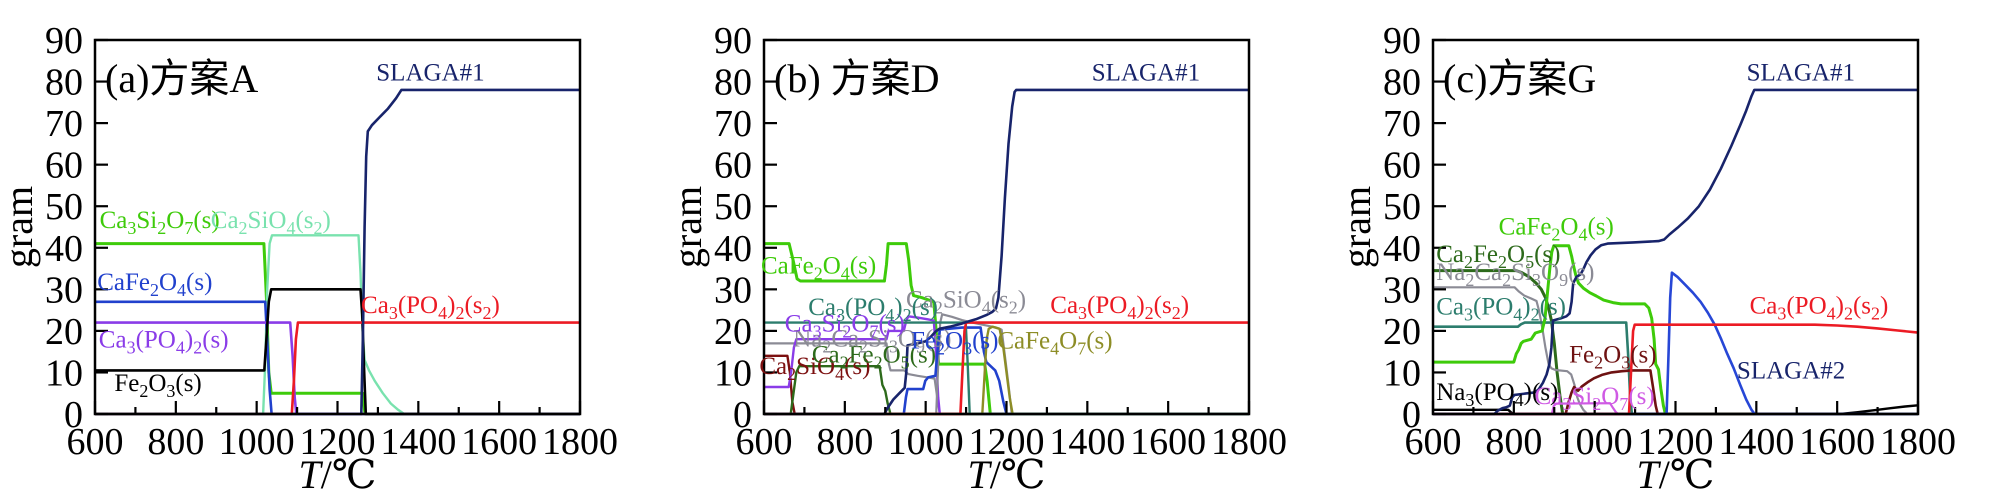 The width and height of the screenshot is (2008, 497). Describe the element at coordinates (966, 302) in the screenshot. I see `series-label-ca2sio4-s2-: Ca2SiO4(s2)` at that location.